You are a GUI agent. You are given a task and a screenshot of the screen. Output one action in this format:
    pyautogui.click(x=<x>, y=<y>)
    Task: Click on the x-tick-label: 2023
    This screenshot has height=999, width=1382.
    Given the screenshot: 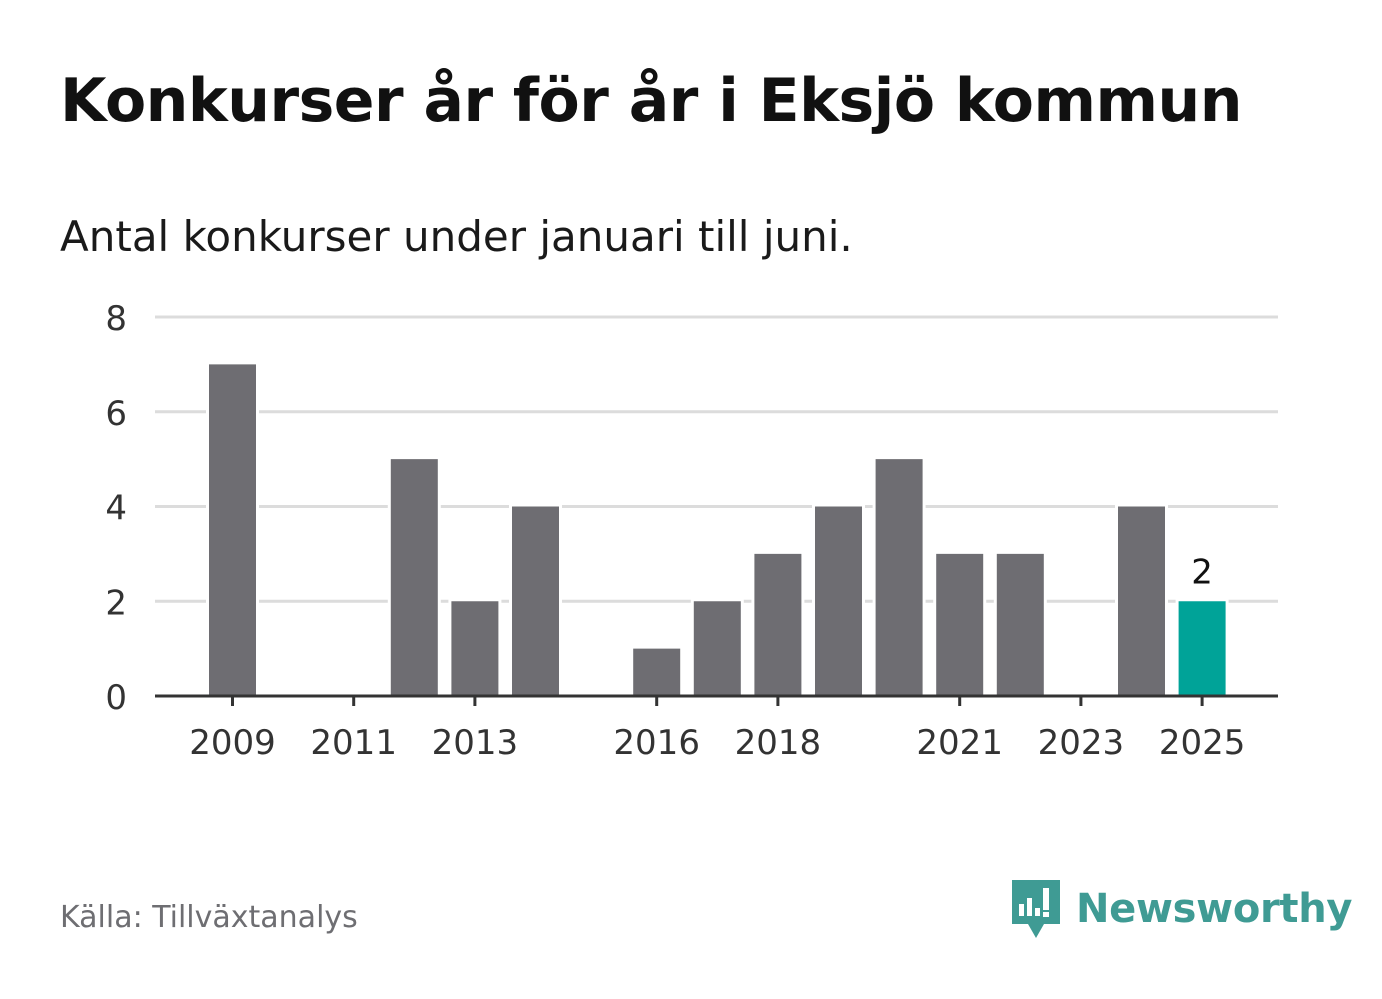 What is the action you would take?
    pyautogui.click(x=1081, y=743)
    